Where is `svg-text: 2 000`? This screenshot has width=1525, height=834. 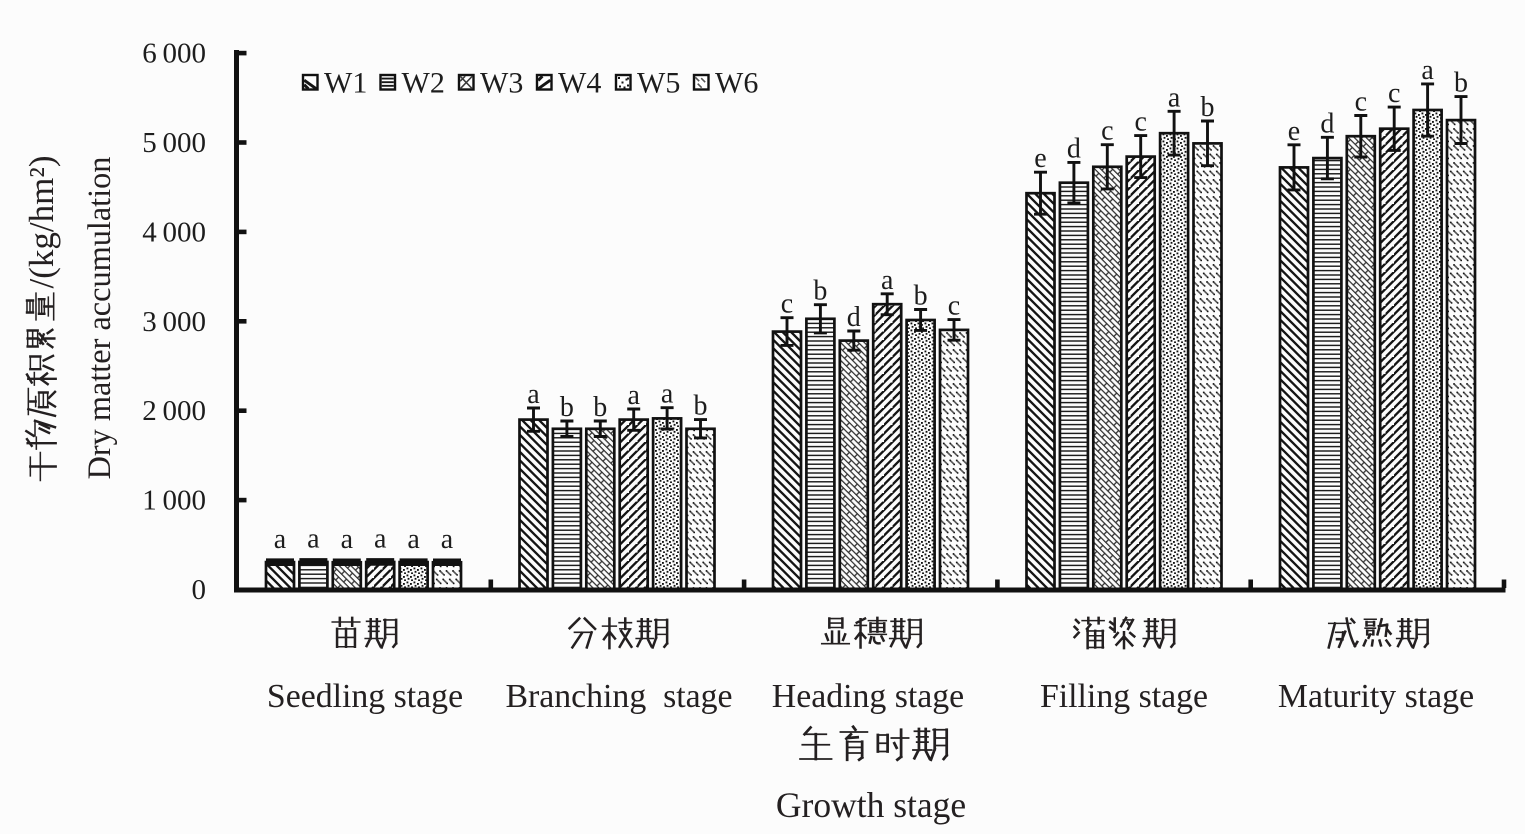
svg-text: 2 000 is located at coordinates (174, 411).